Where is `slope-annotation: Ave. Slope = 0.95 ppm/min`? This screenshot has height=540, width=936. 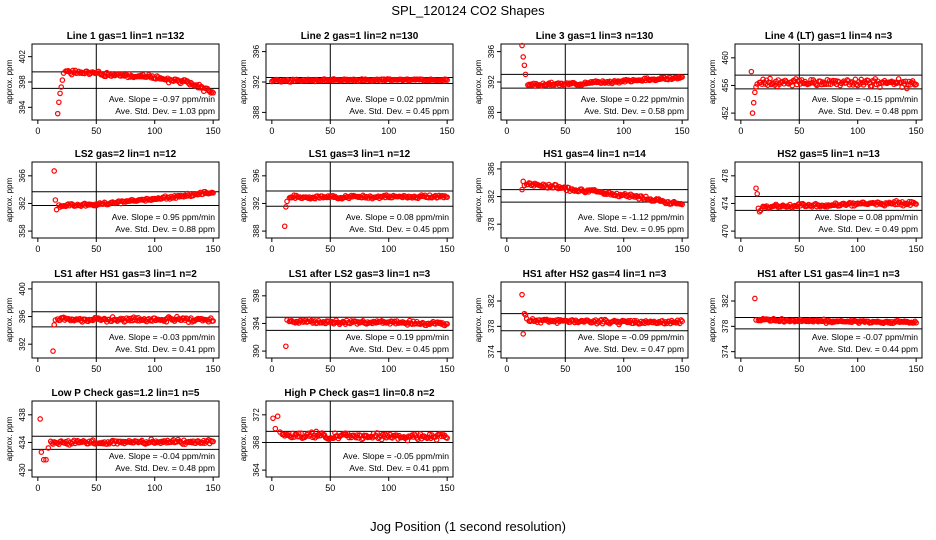 slope-annotation: Ave. Slope = 0.95 ppm/min is located at coordinates (163, 217).